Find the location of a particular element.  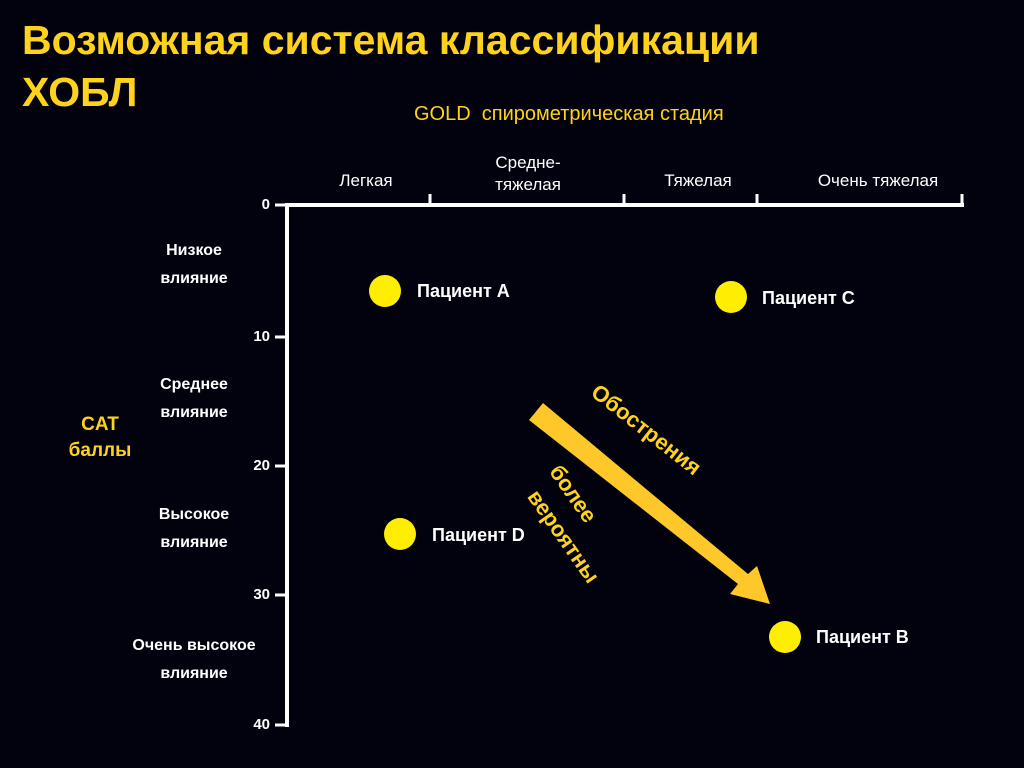

patient-c-dot is located at coordinates (731, 297).